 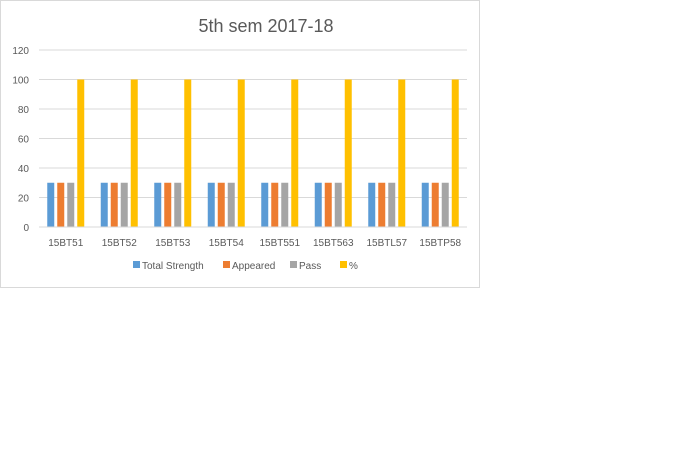 I want to click on y-tick-label: 40, so click(x=24, y=169).